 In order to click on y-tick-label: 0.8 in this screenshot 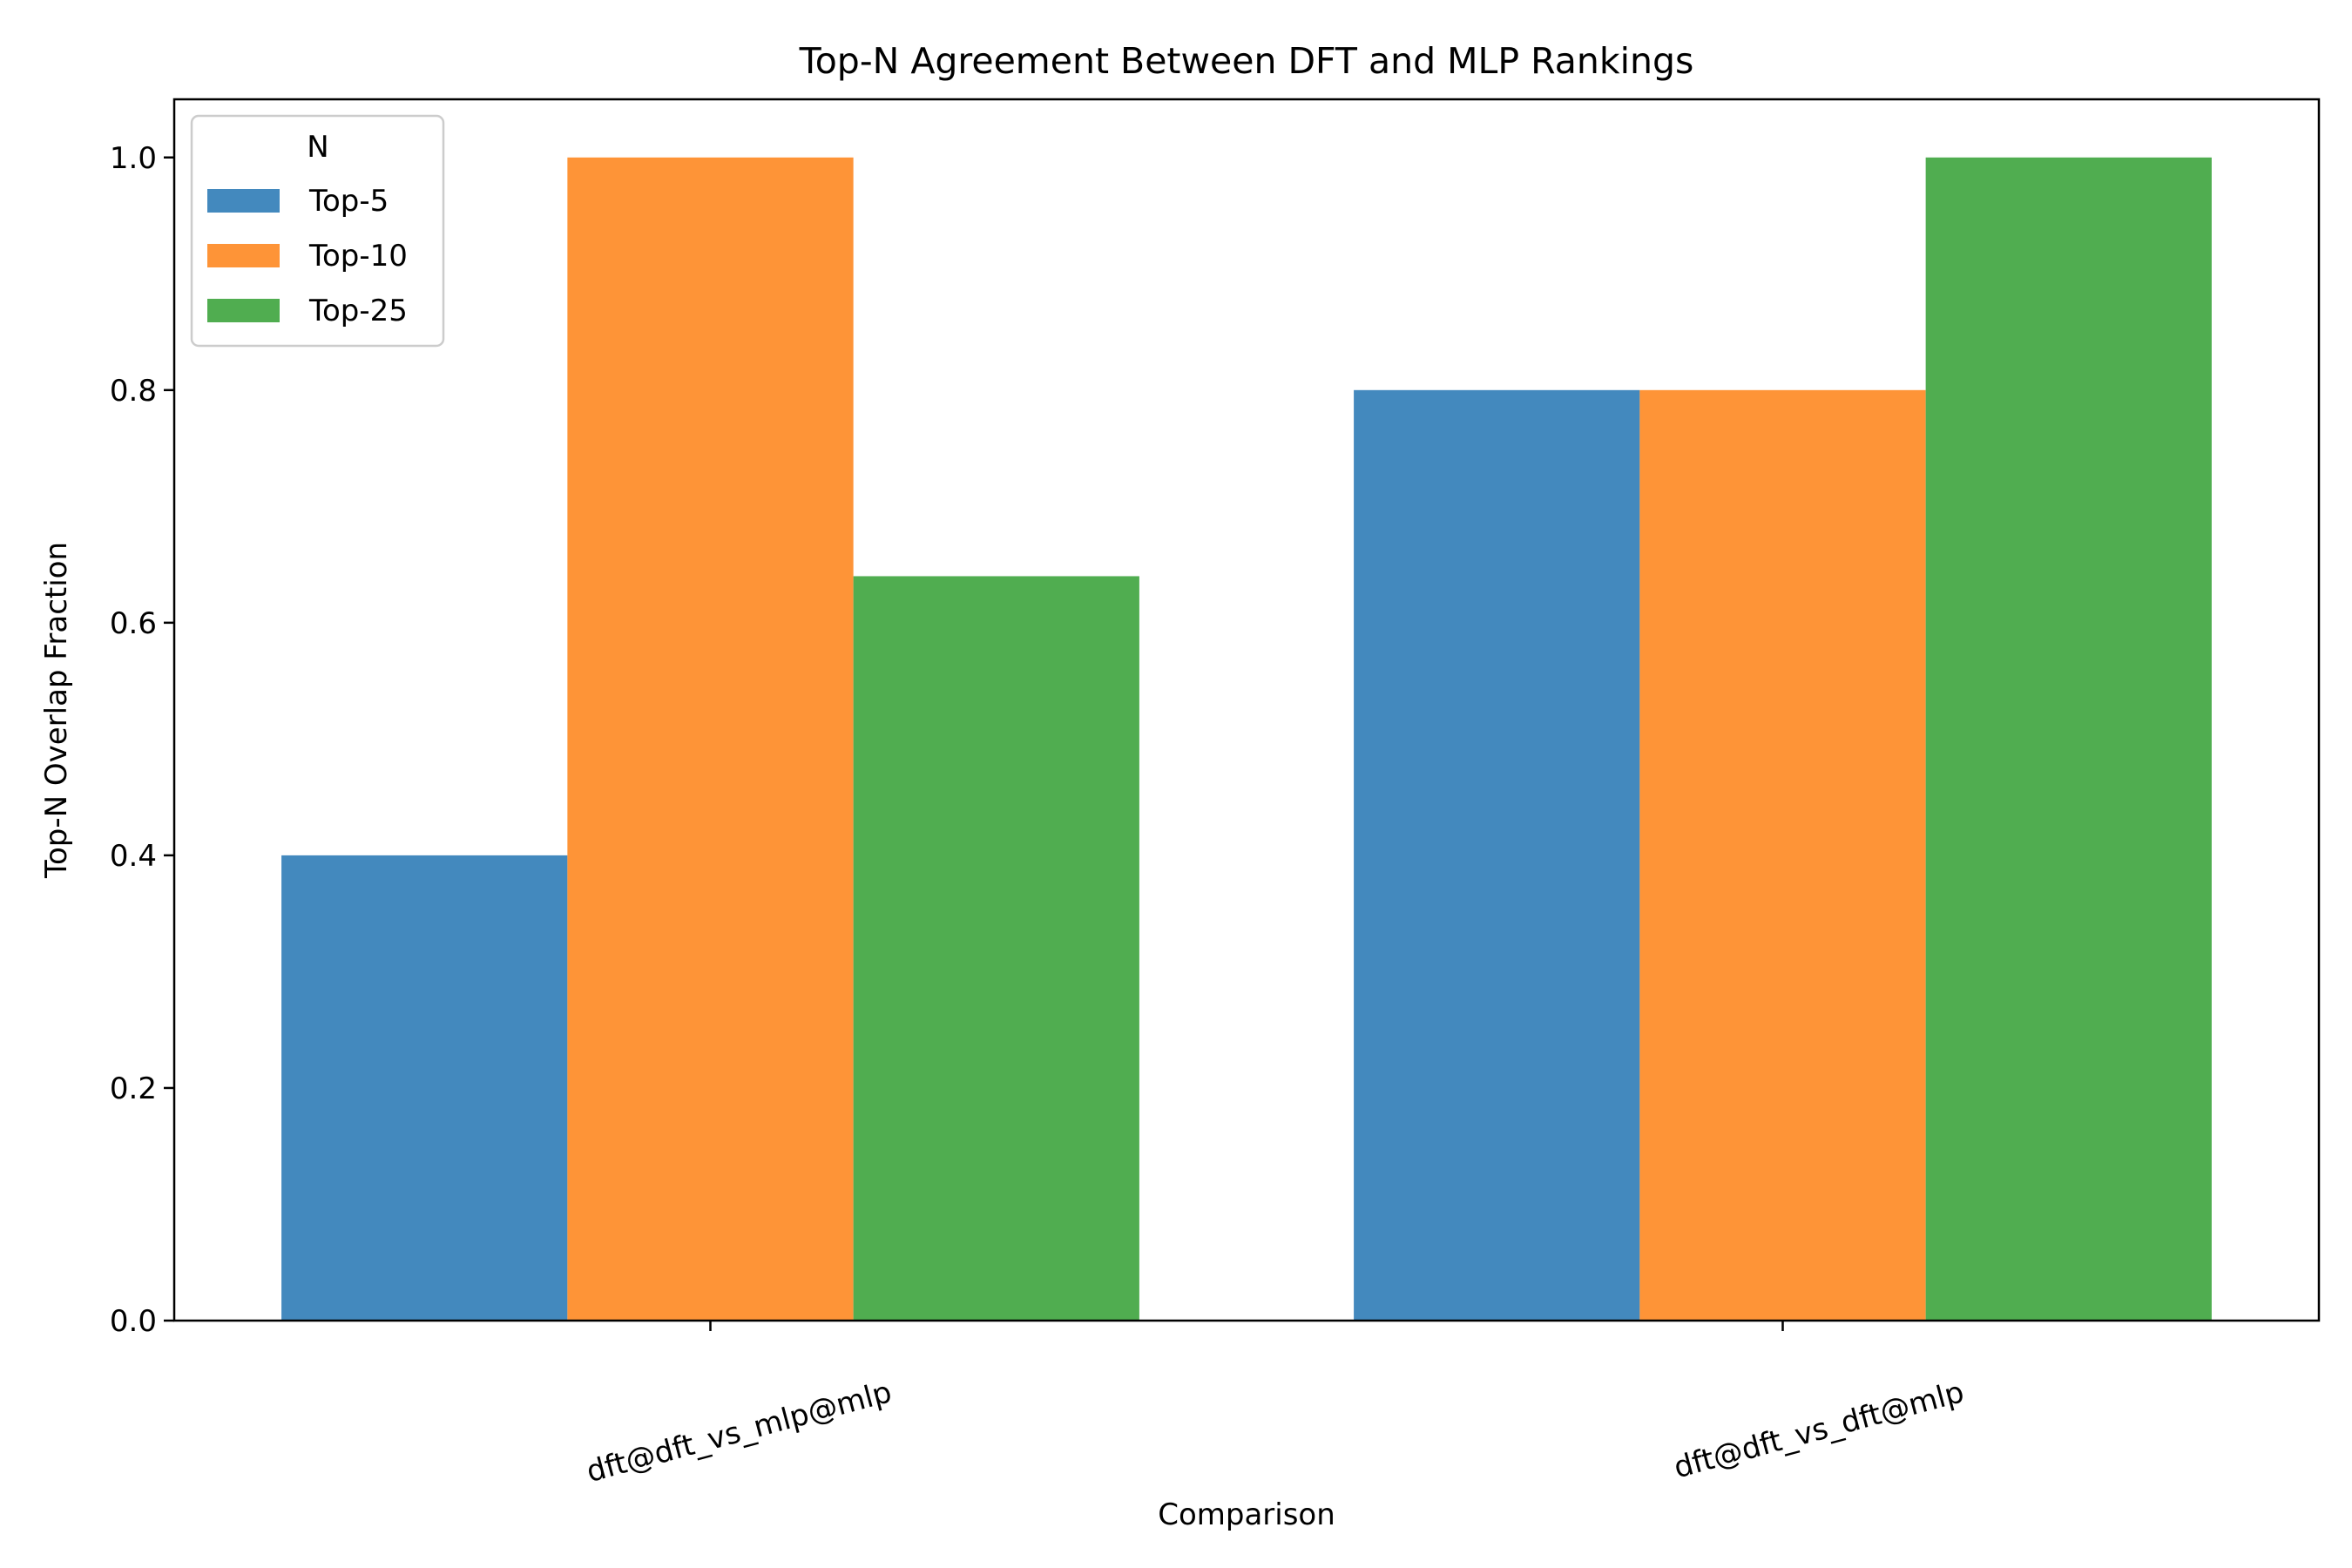, I will do `click(134, 391)`.